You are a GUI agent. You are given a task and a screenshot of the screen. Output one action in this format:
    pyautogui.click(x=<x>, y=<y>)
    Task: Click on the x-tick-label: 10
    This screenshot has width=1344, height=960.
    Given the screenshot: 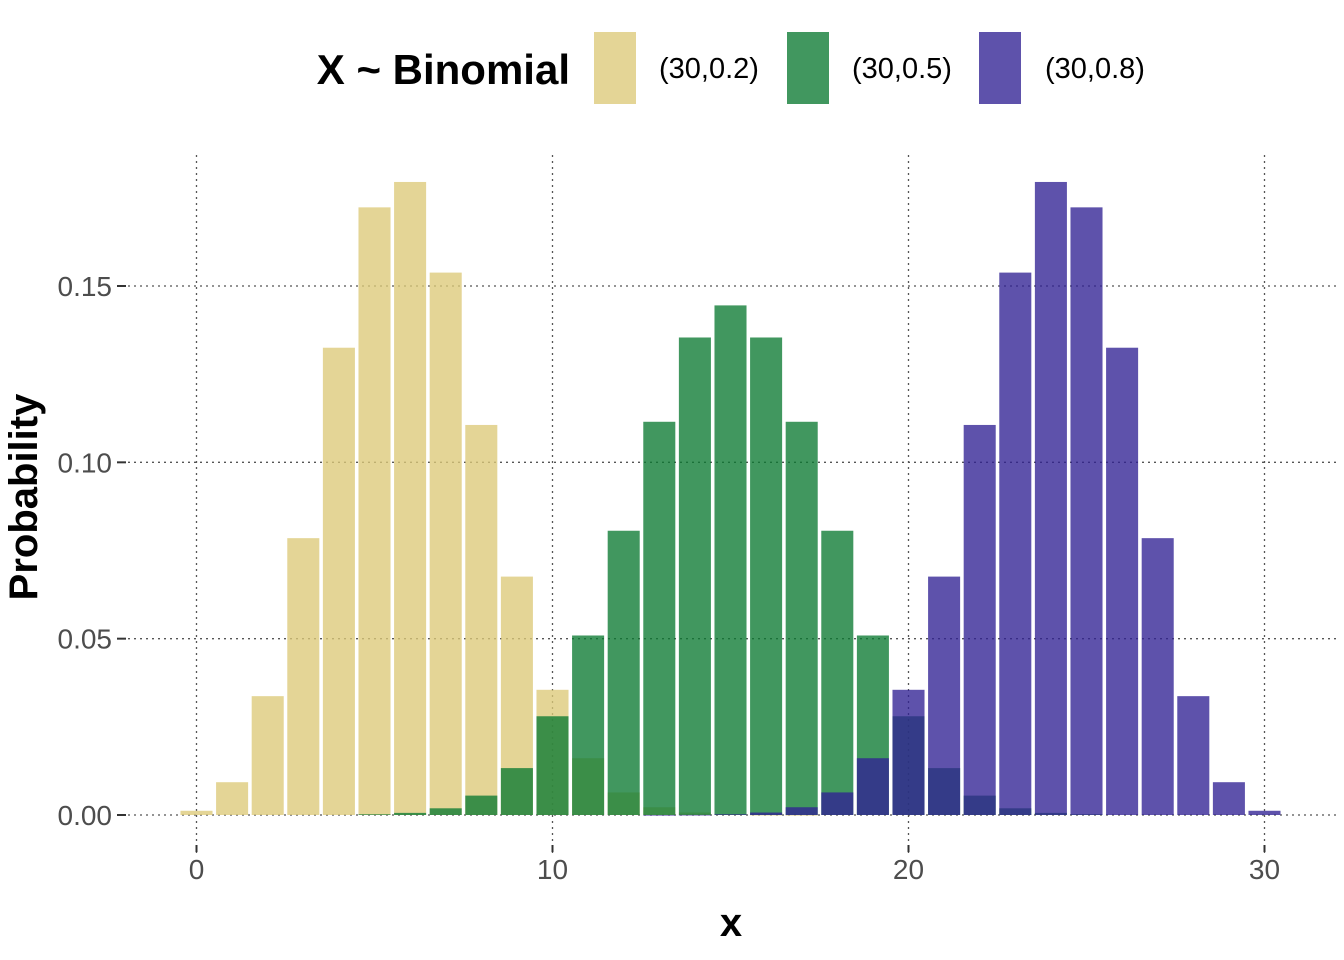 What is the action you would take?
    pyautogui.click(x=552, y=869)
    